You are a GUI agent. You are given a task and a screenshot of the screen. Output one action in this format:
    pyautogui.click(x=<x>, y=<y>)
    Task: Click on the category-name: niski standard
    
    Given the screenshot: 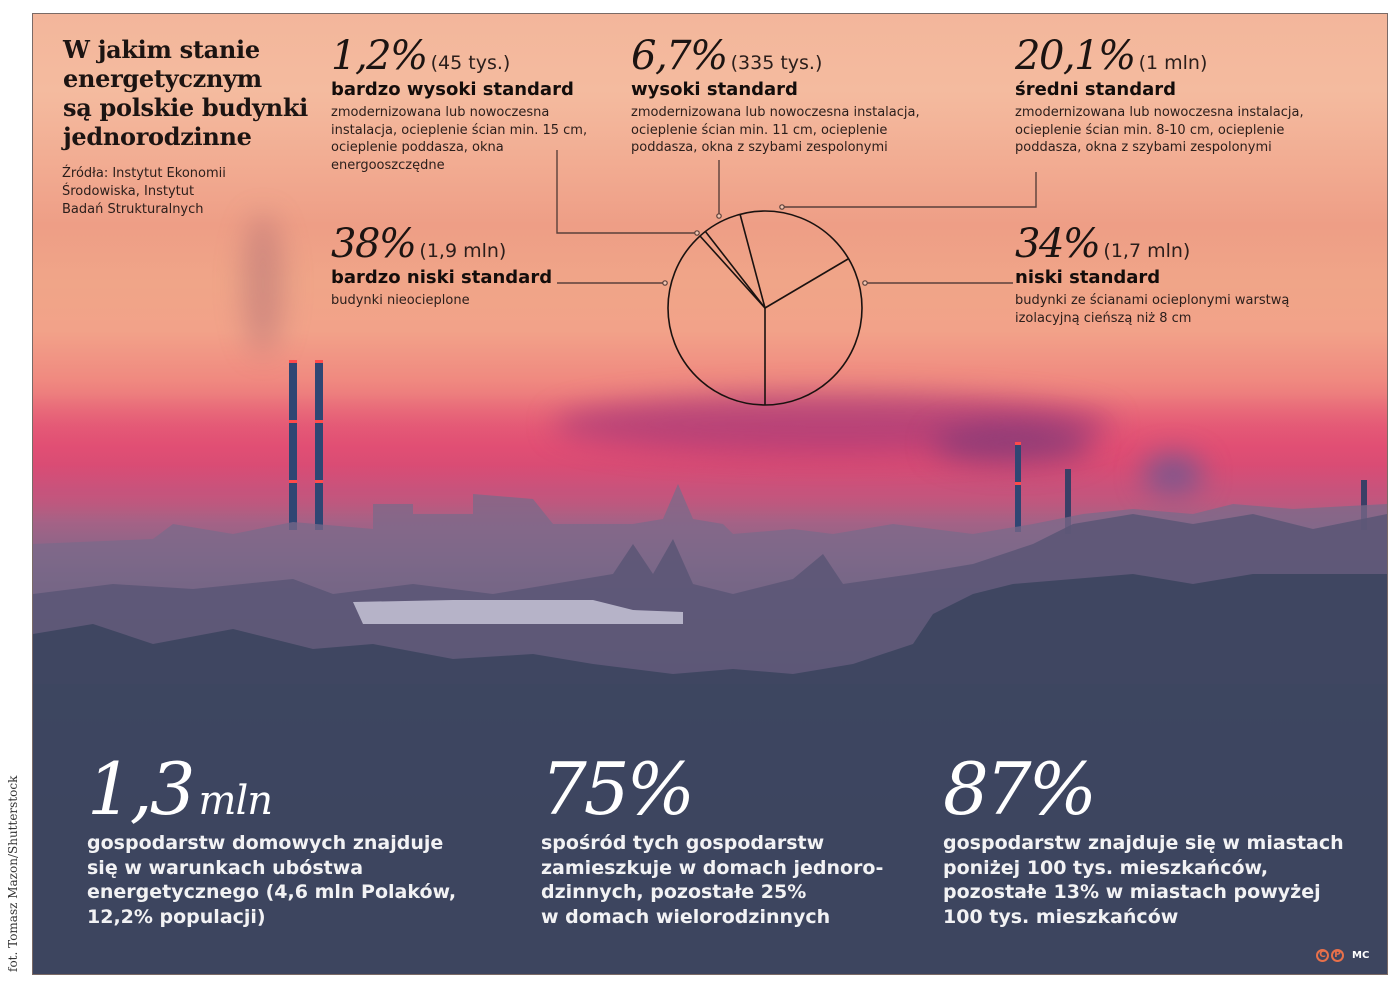 What is the action you would take?
    pyautogui.click(x=1088, y=277)
    